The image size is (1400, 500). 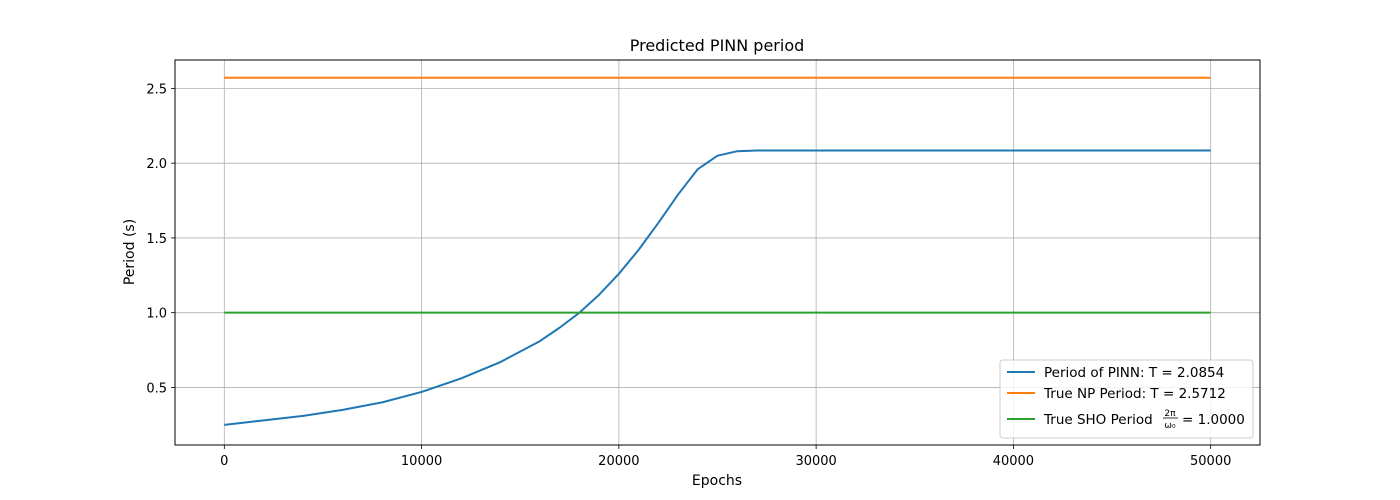 What do you see at coordinates (156, 89) in the screenshot?
I see `y-tick-label: 2.5` at bounding box center [156, 89].